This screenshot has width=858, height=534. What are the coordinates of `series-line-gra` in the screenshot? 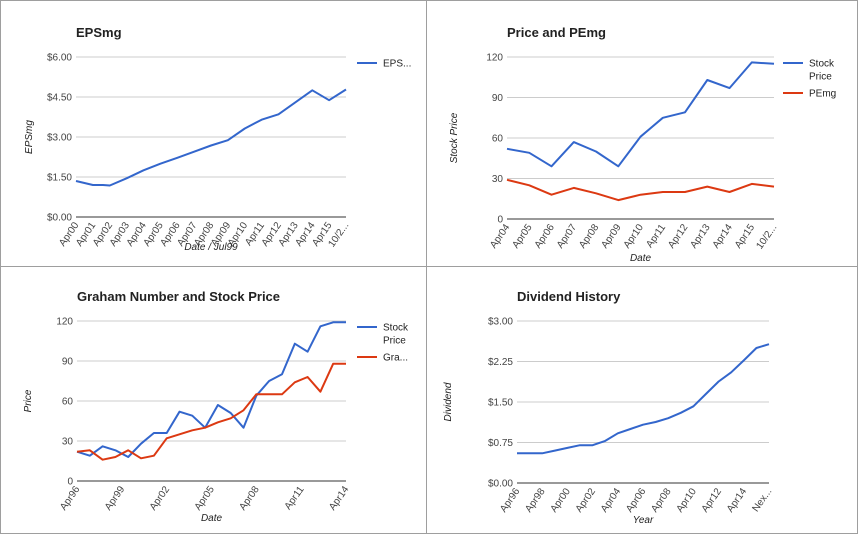 It's located at (211, 411).